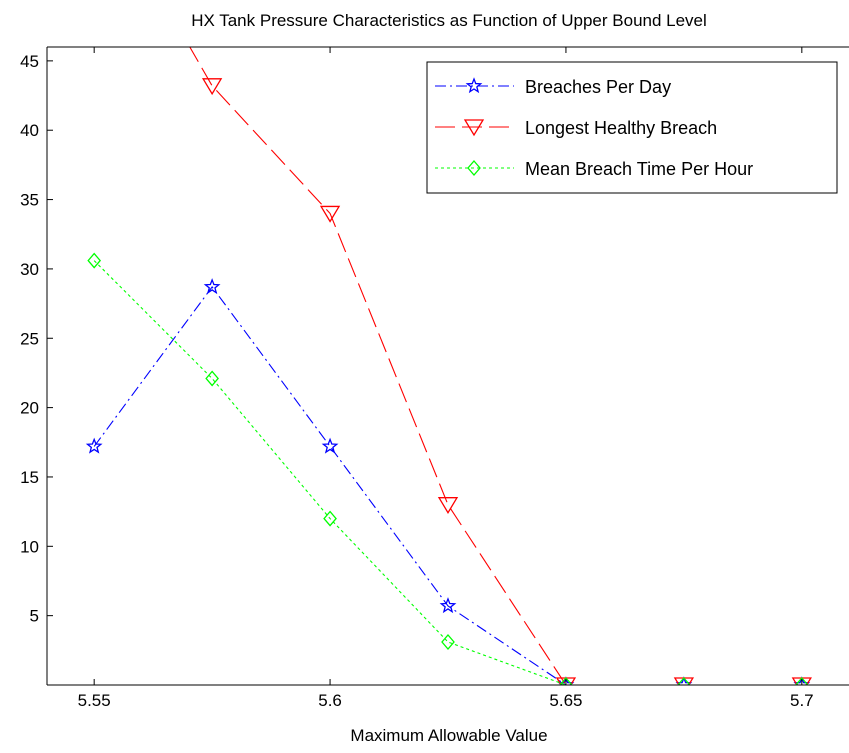  I want to click on legend-label: Breaches Per Day, so click(598, 87).